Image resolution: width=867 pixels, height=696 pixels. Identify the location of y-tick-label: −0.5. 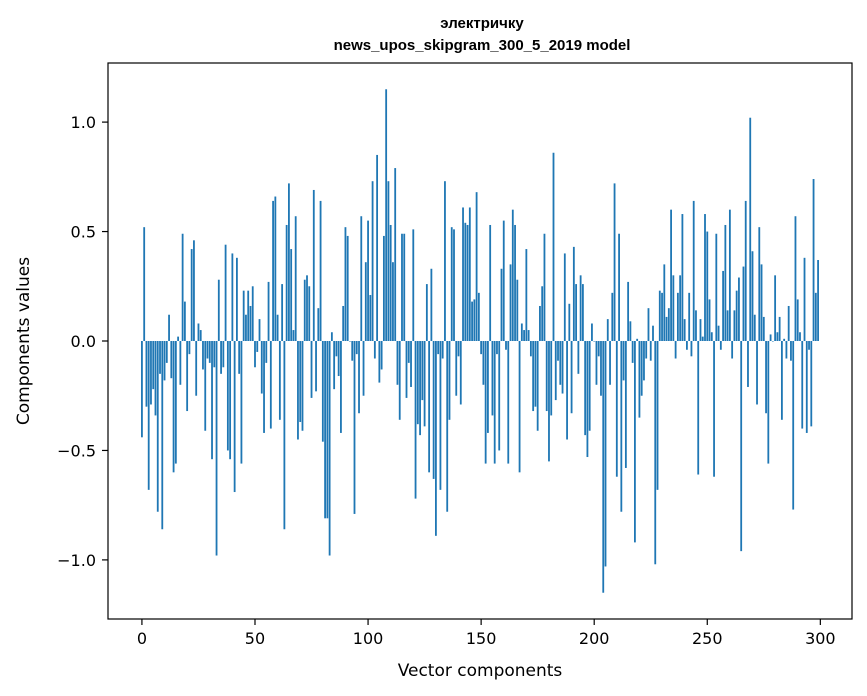
(76, 450).